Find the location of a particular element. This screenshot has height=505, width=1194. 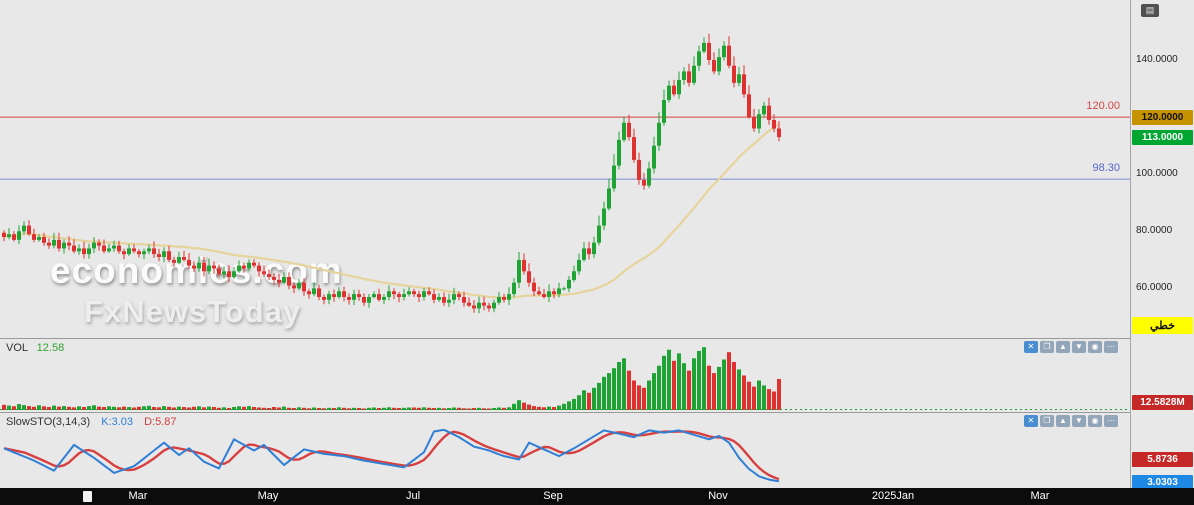

resistance-price-badge: 120.0000 is located at coordinates (1162, 117).